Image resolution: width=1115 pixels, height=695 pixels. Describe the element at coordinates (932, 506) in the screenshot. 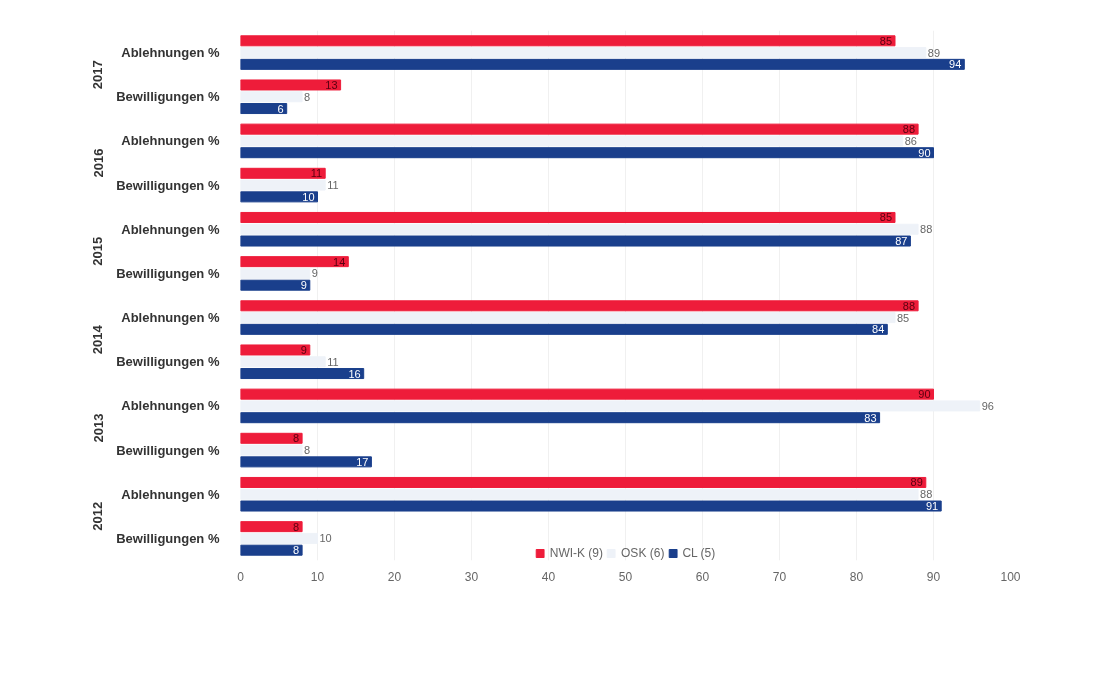

I see `data-label: 91` at that location.